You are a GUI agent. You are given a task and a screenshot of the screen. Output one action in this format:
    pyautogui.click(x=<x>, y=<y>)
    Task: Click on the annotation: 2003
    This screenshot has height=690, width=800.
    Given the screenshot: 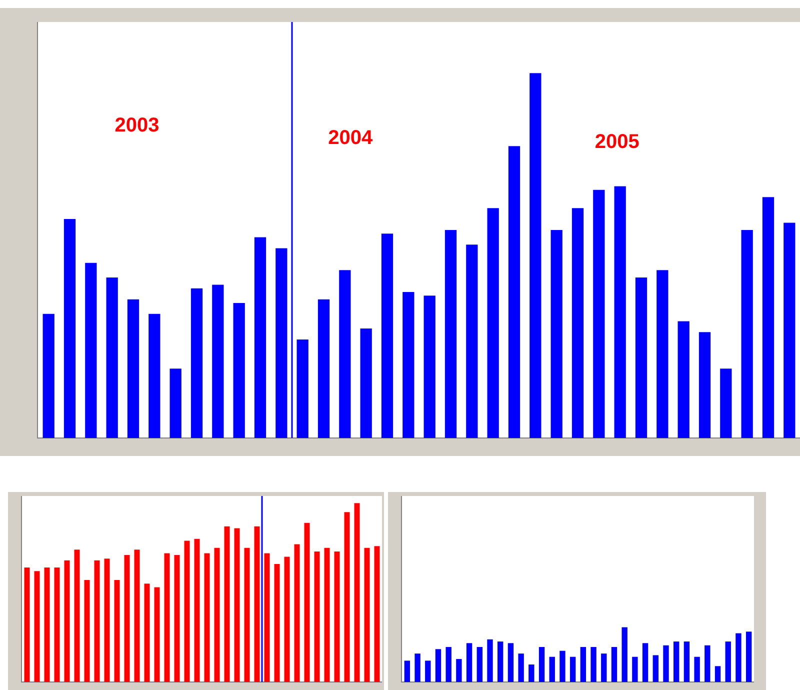 What is the action you would take?
    pyautogui.click(x=137, y=125)
    